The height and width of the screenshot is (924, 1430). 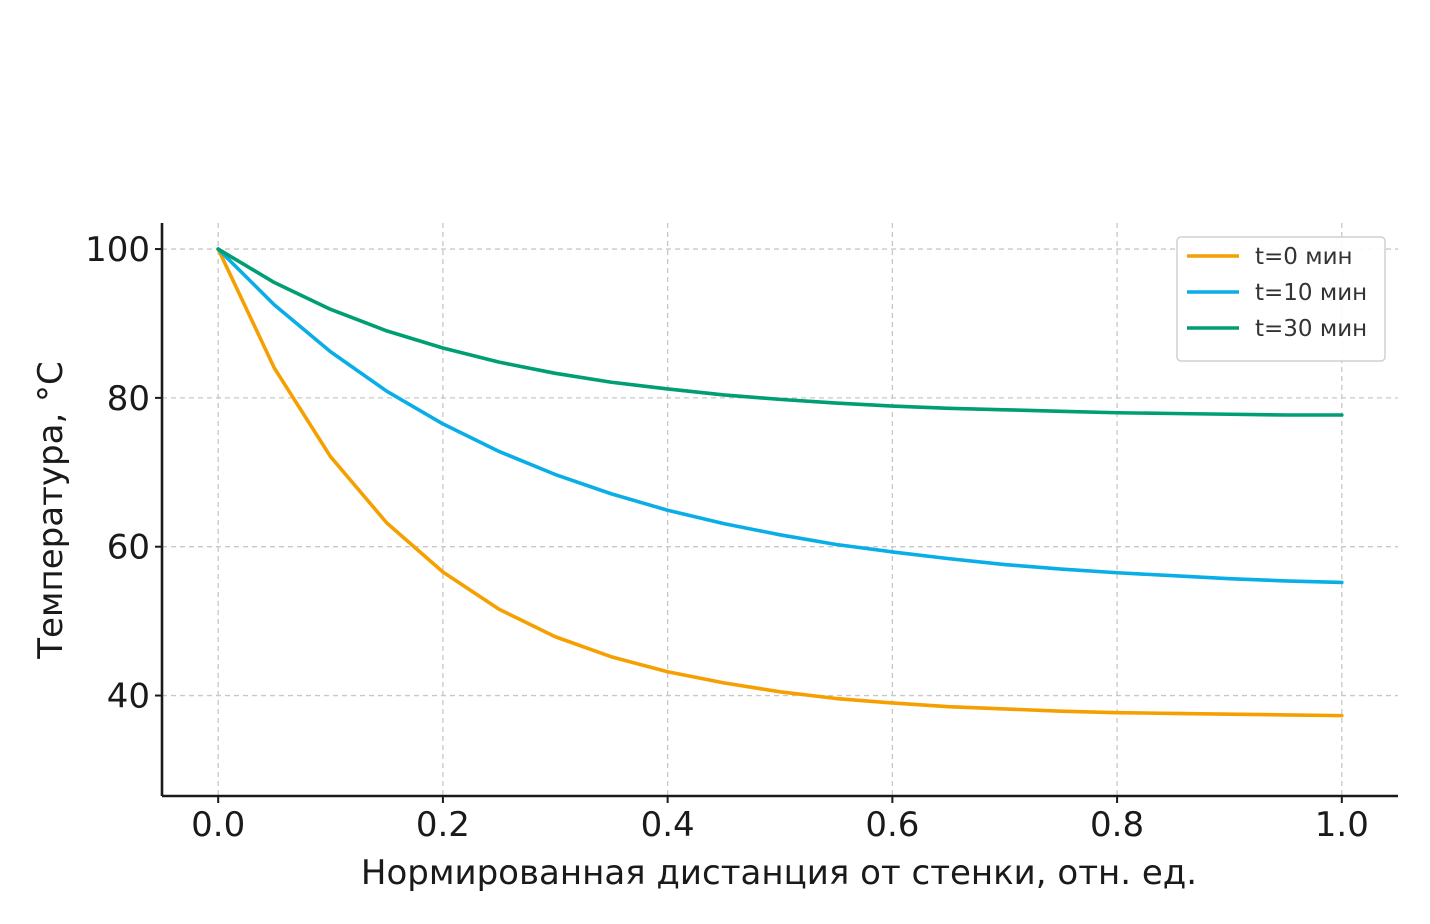 I want to click on x-tick-label: 1.0, so click(x=1342, y=825).